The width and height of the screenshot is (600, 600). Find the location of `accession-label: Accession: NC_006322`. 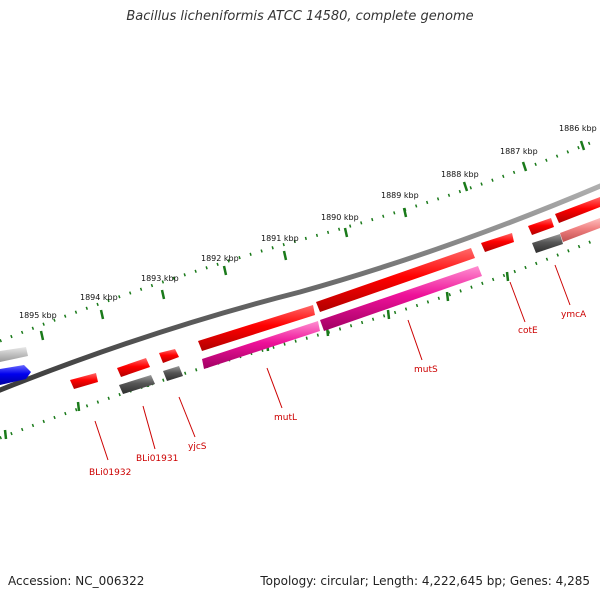

accession-label: Accession: NC_006322 is located at coordinates (76, 581).